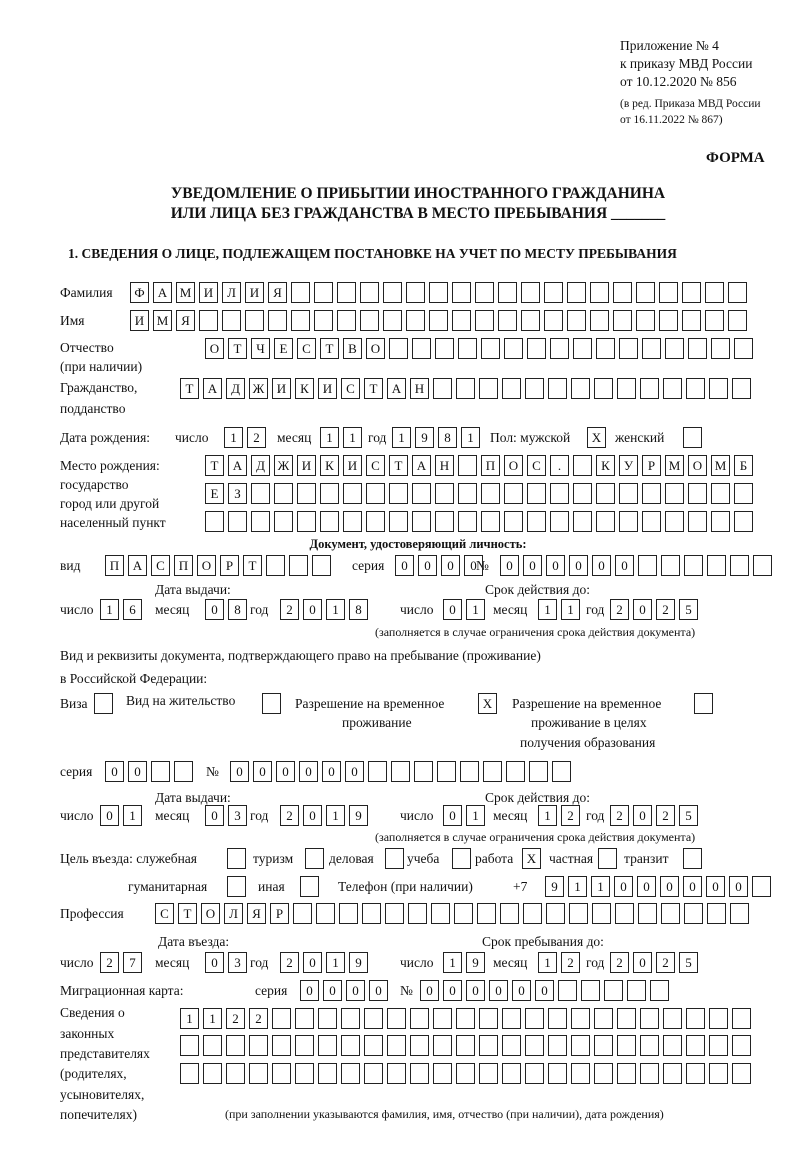 This screenshot has width=800, height=1163. I want to click on char-cell: Н, so click(444, 465).